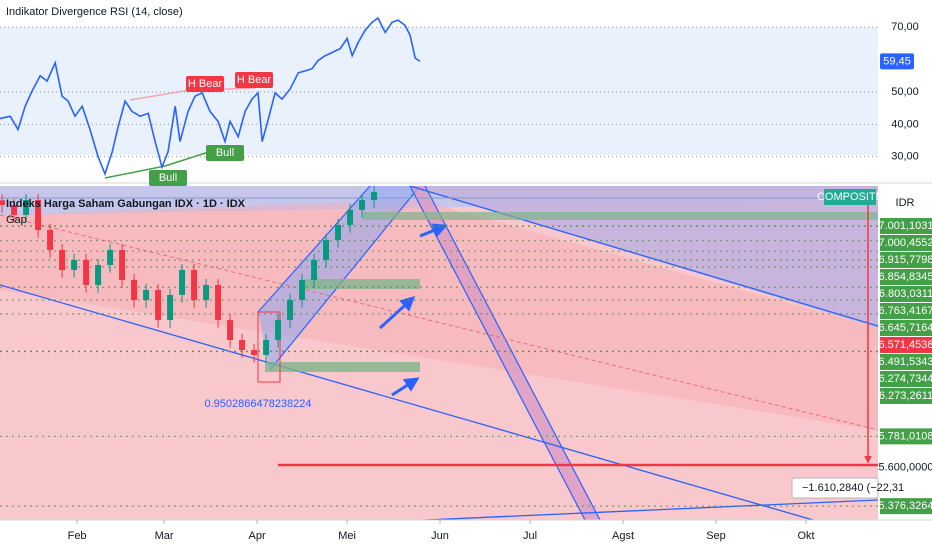 The width and height of the screenshot is (932, 550). I want to click on price-label: 6.803,0311, so click(905, 294).